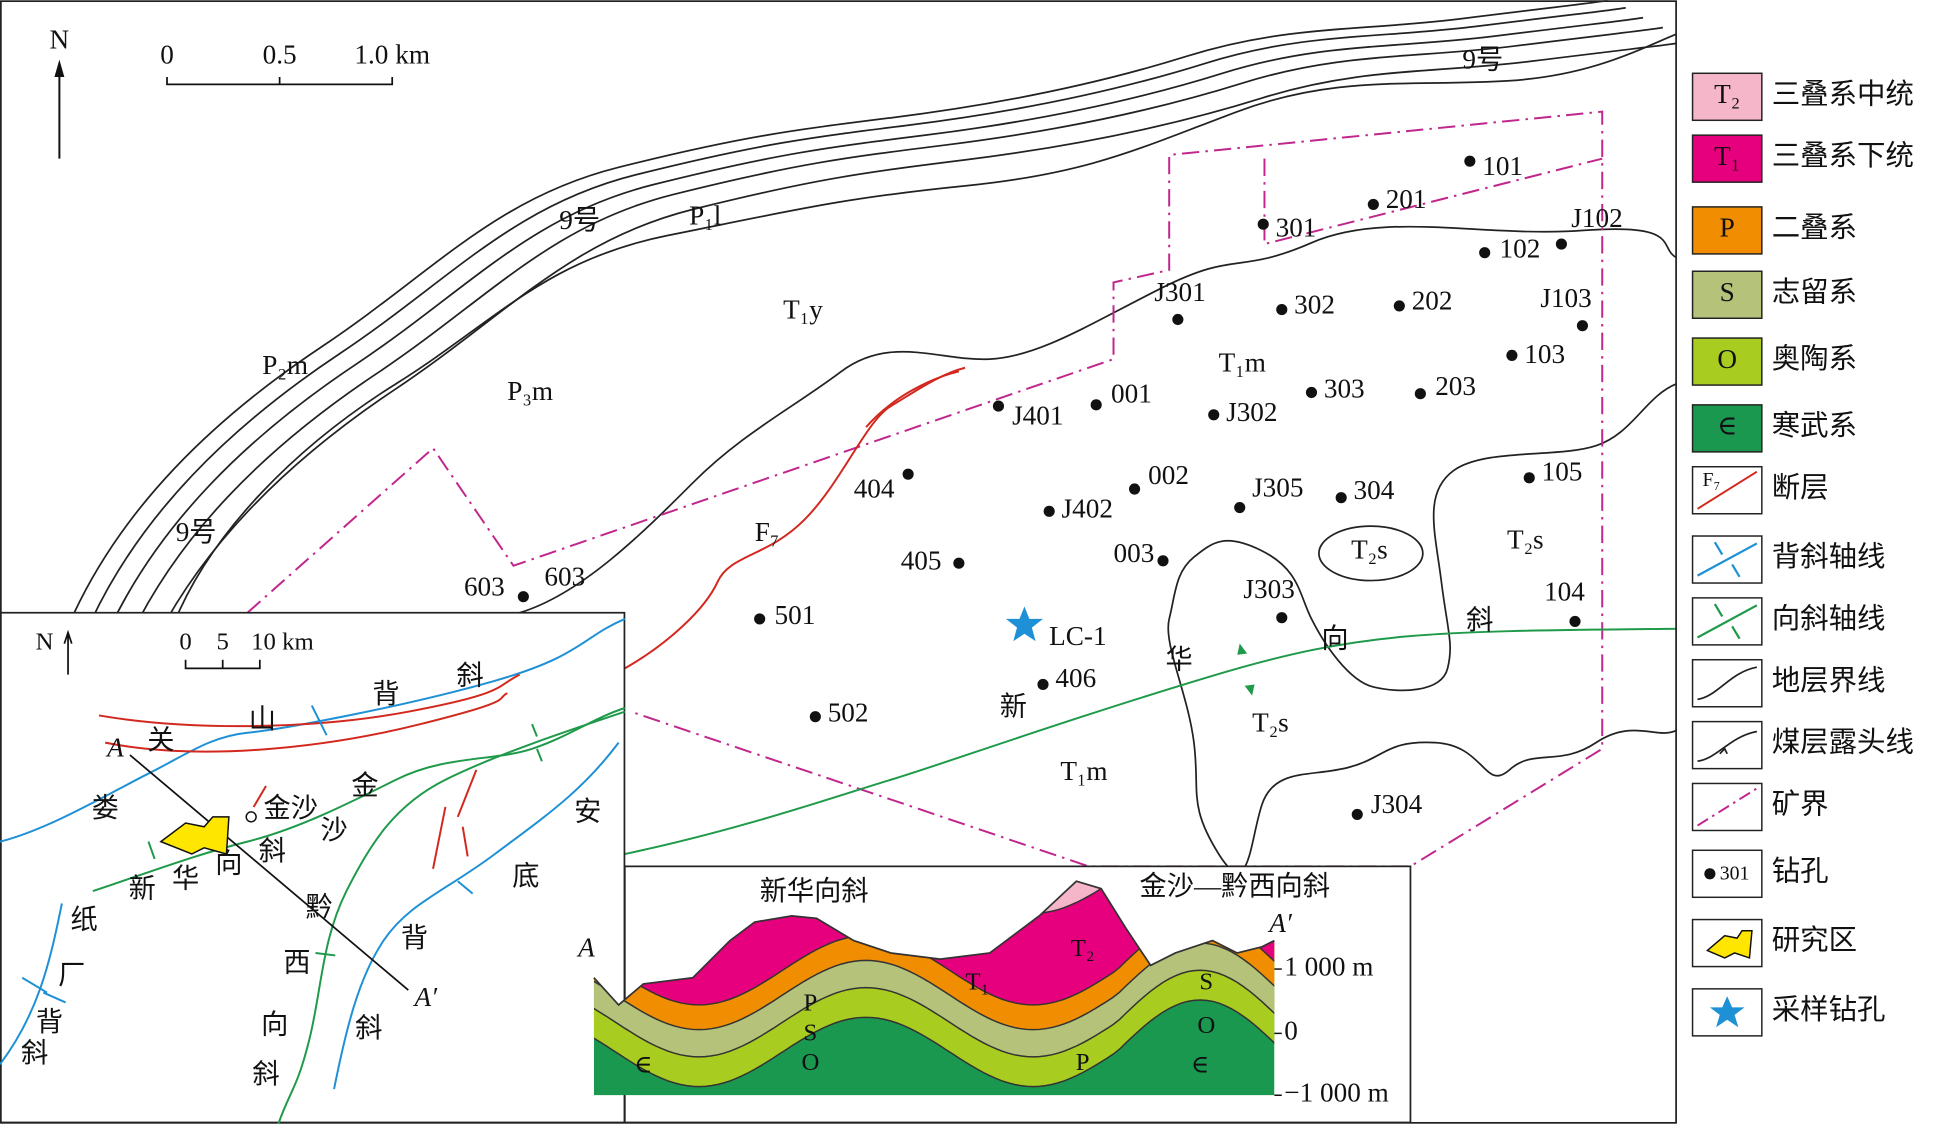  I want to click on legend-label: 志留系, so click(1814, 292).